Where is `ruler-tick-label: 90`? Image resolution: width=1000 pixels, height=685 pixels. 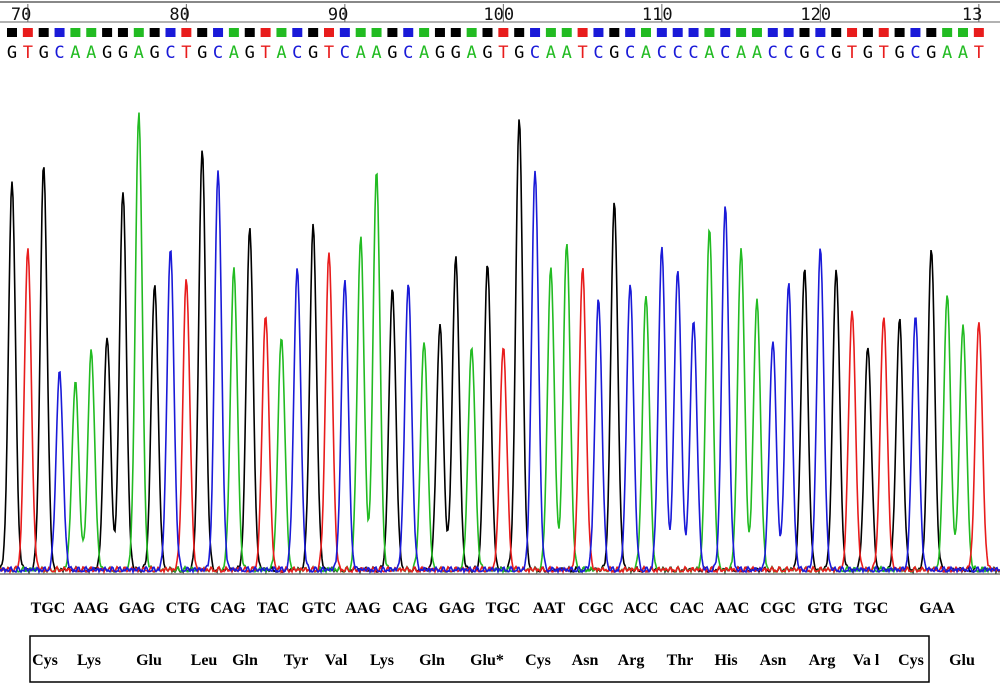 ruler-tick-label: 90 is located at coordinates (338, 15).